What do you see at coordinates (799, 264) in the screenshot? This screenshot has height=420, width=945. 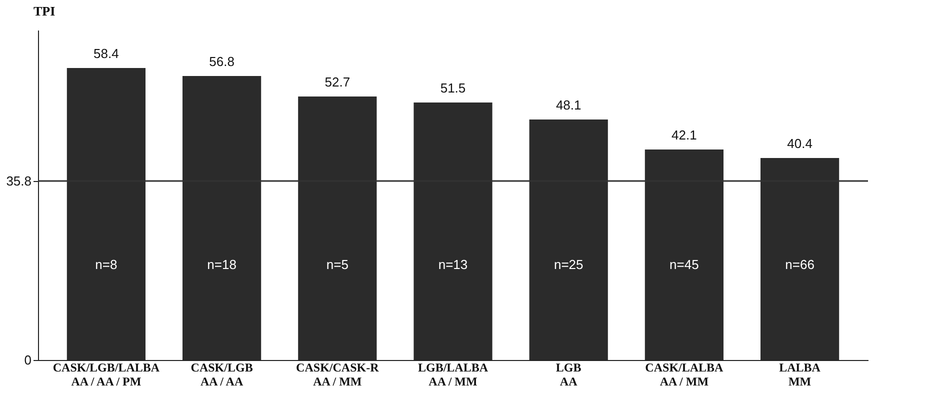 I see `annotation: n=66` at bounding box center [799, 264].